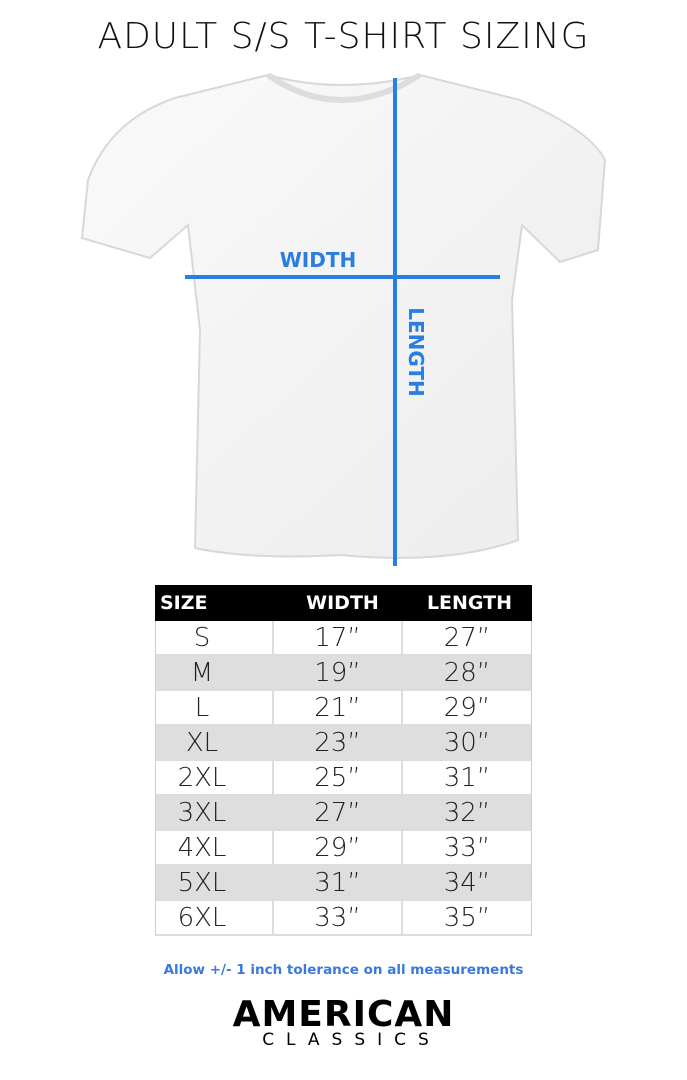 The image size is (687, 1080). Describe the element at coordinates (215, 707) in the screenshot. I see `size-cell: L` at that location.